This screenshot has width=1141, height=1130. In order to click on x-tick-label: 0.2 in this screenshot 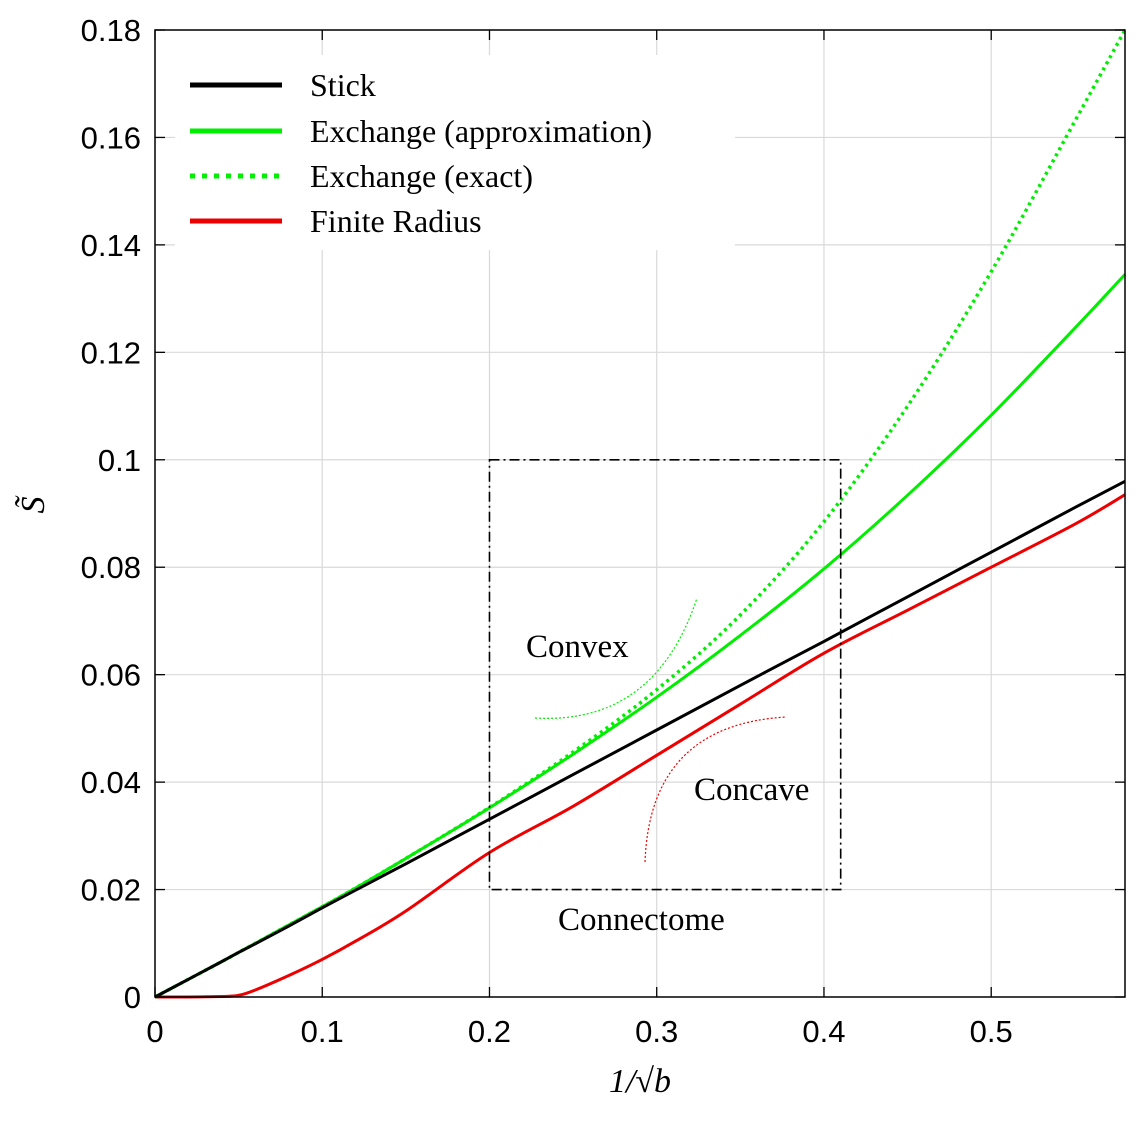, I will do `click(489, 1031)`.